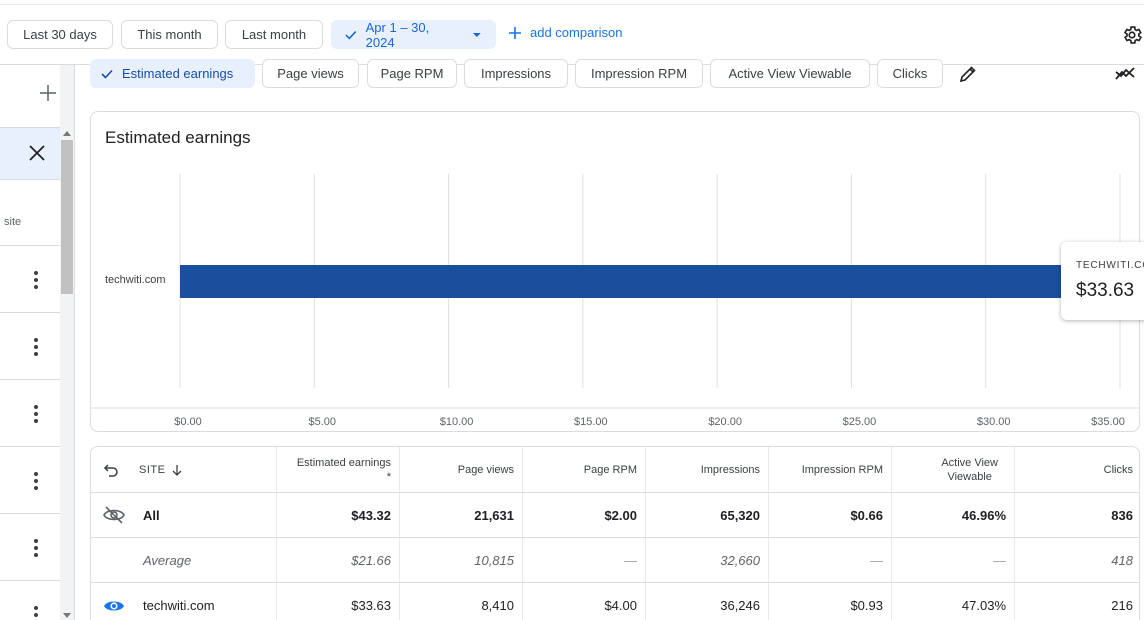 The width and height of the screenshot is (1144, 620). What do you see at coordinates (953, 469) in the screenshot?
I see `active-view-viewable-header: Active View Viewable` at bounding box center [953, 469].